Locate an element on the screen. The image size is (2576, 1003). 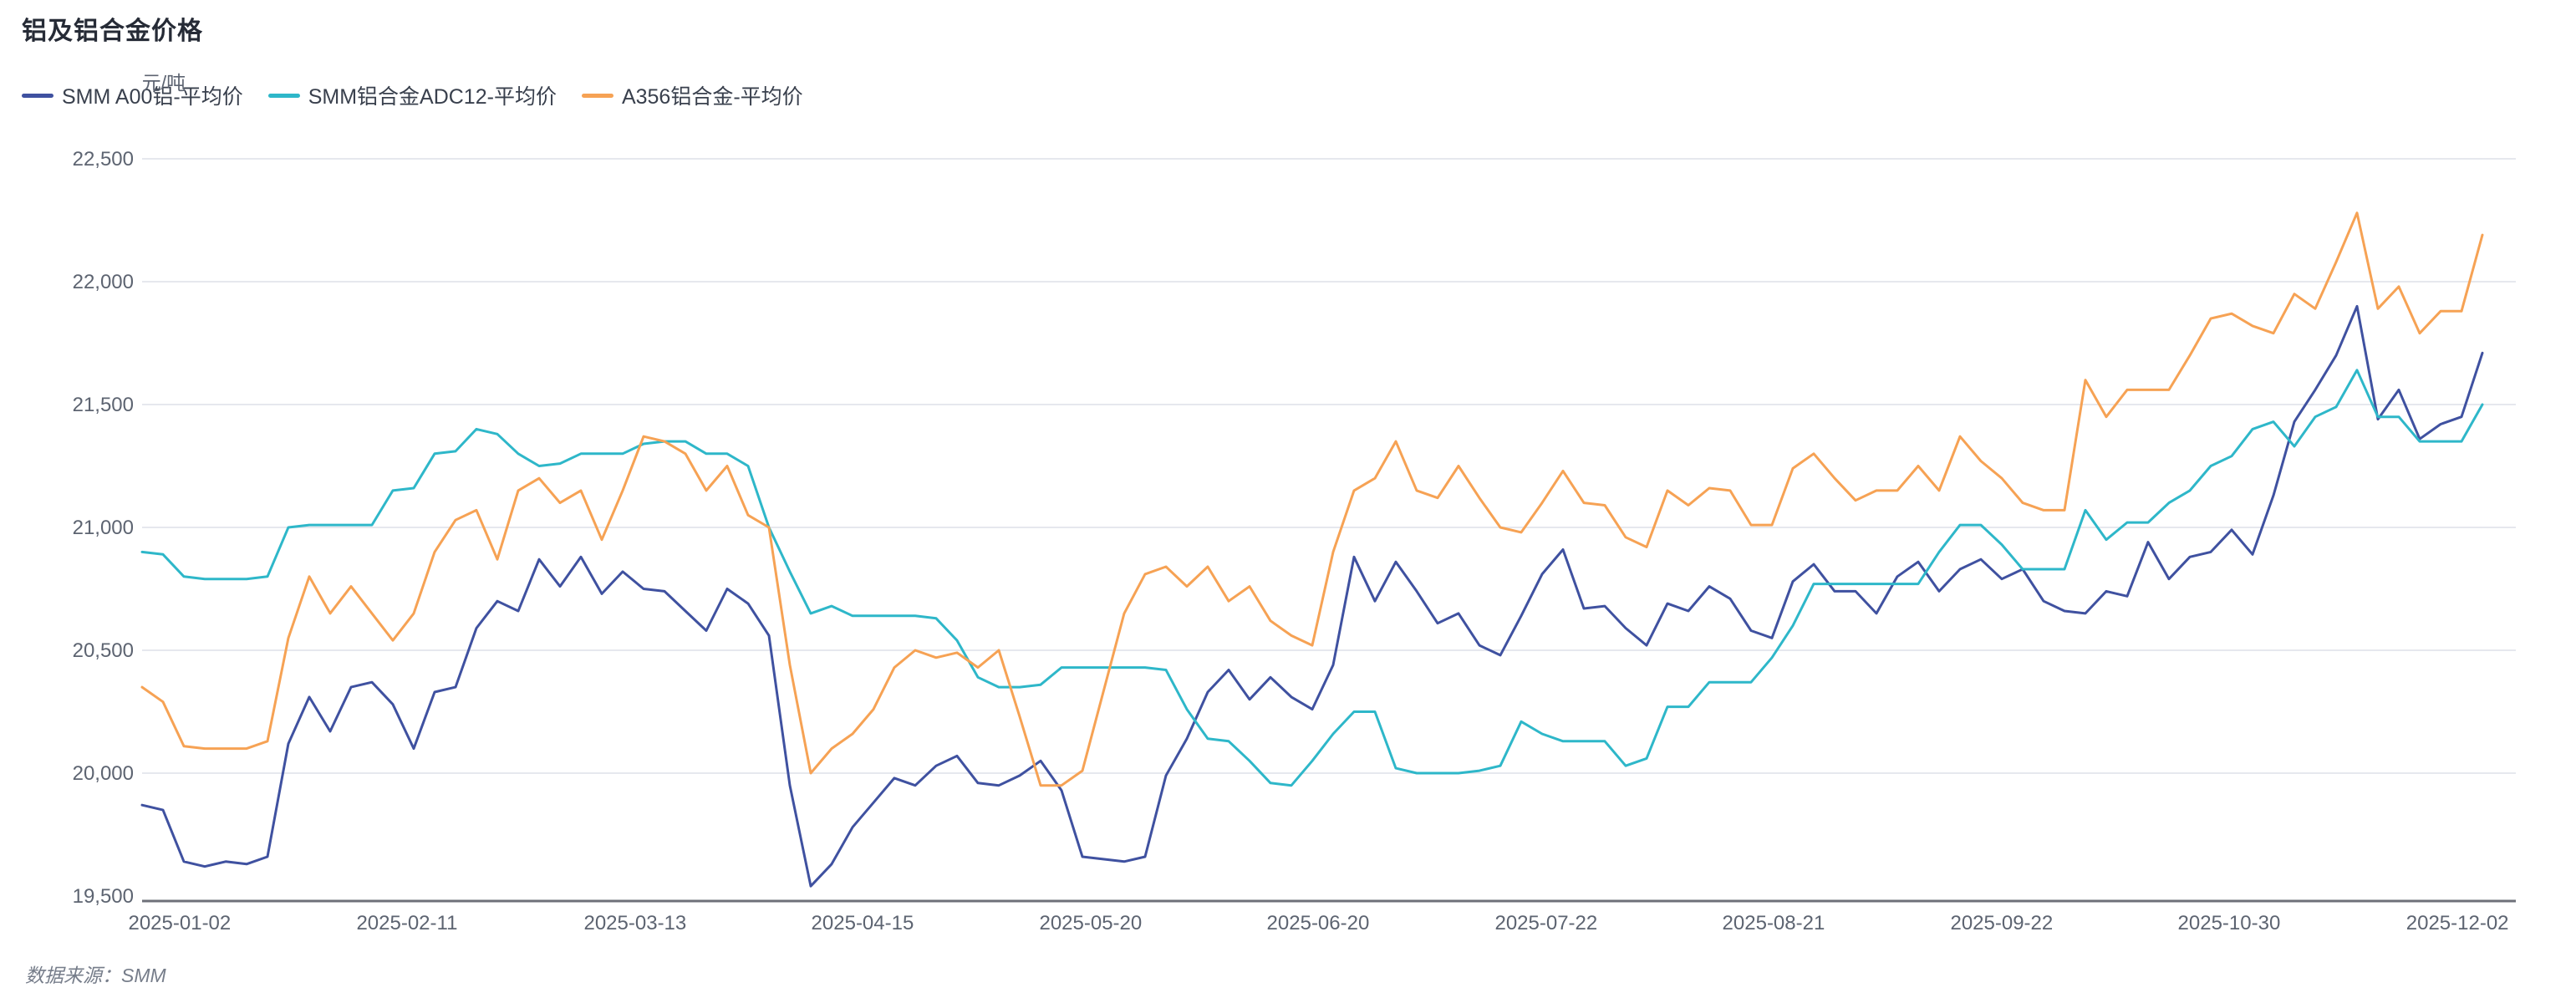
x-axis-tick-label: 2025-03-13 is located at coordinates (634, 923).